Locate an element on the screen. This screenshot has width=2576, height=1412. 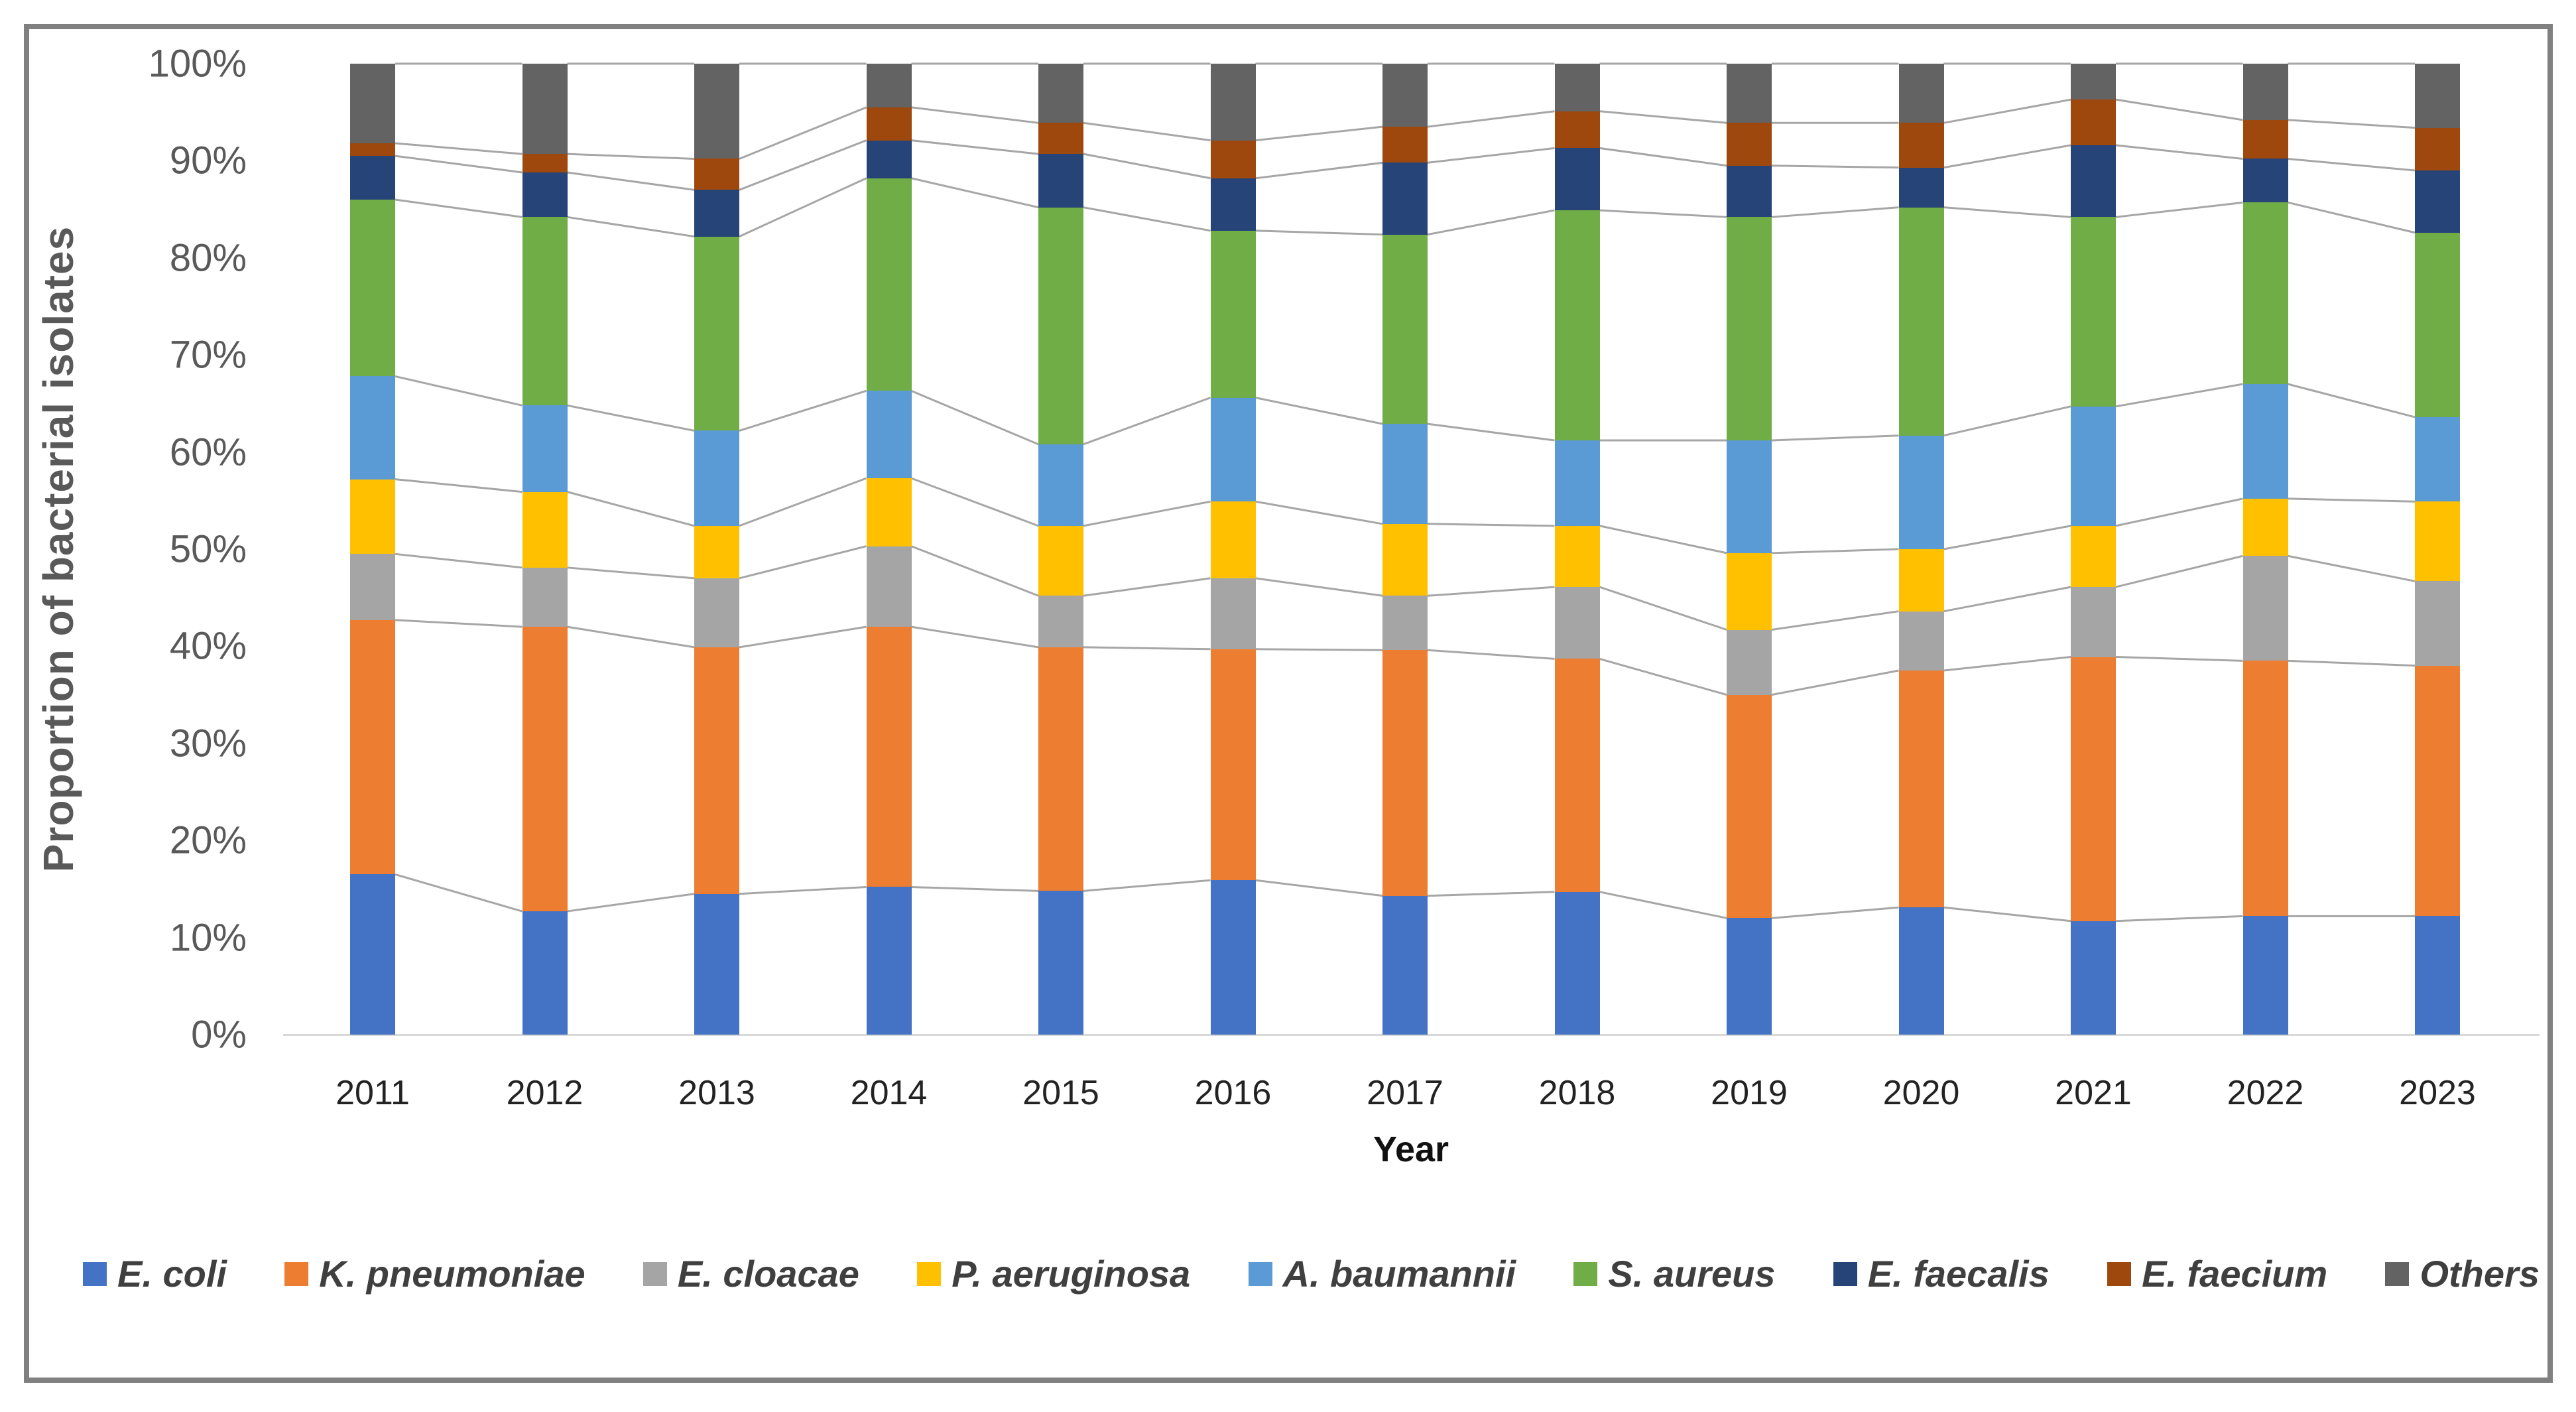
legend-label: P. aeruginosa is located at coordinates (1071, 1274).